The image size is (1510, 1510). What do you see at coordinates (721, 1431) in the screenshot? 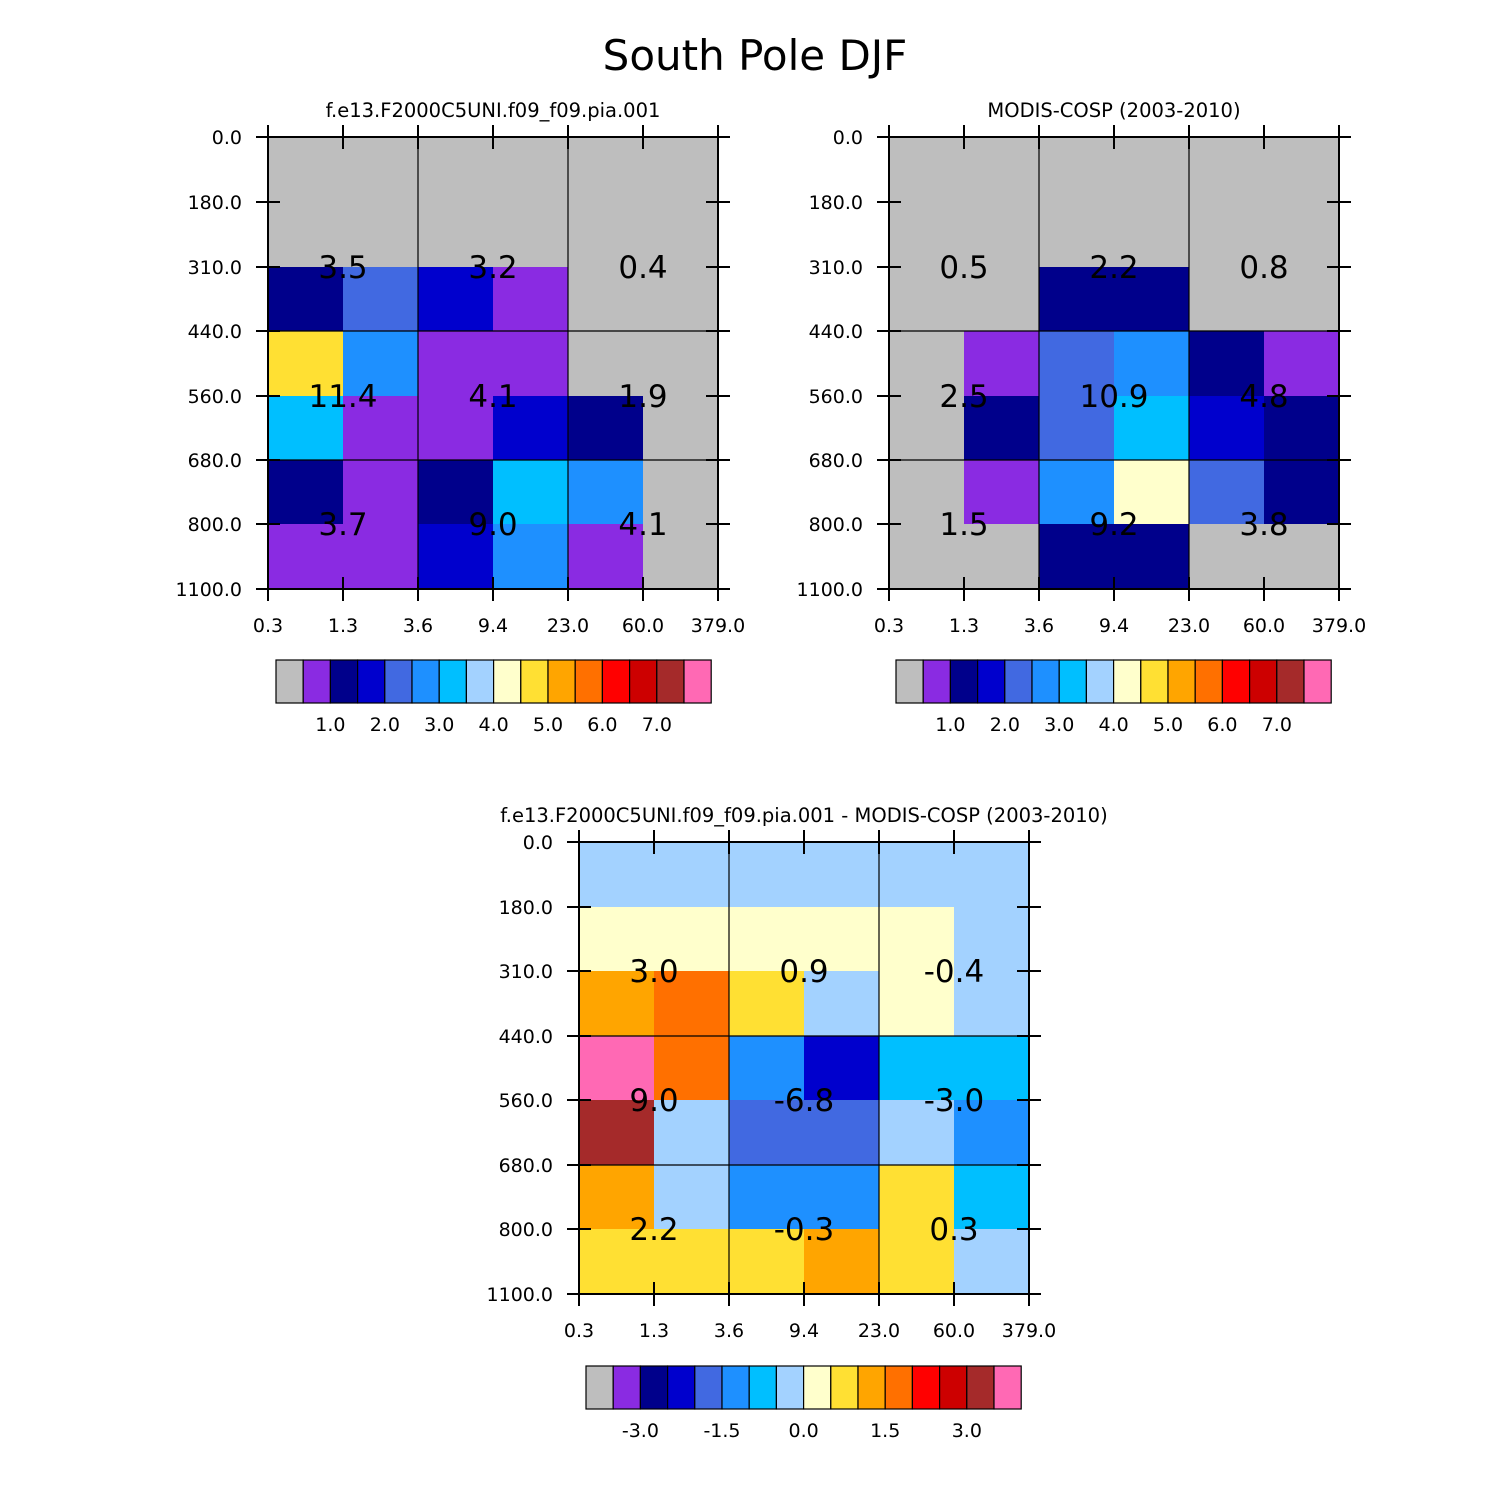
I see `colorbar-label: -1.5` at bounding box center [721, 1431].